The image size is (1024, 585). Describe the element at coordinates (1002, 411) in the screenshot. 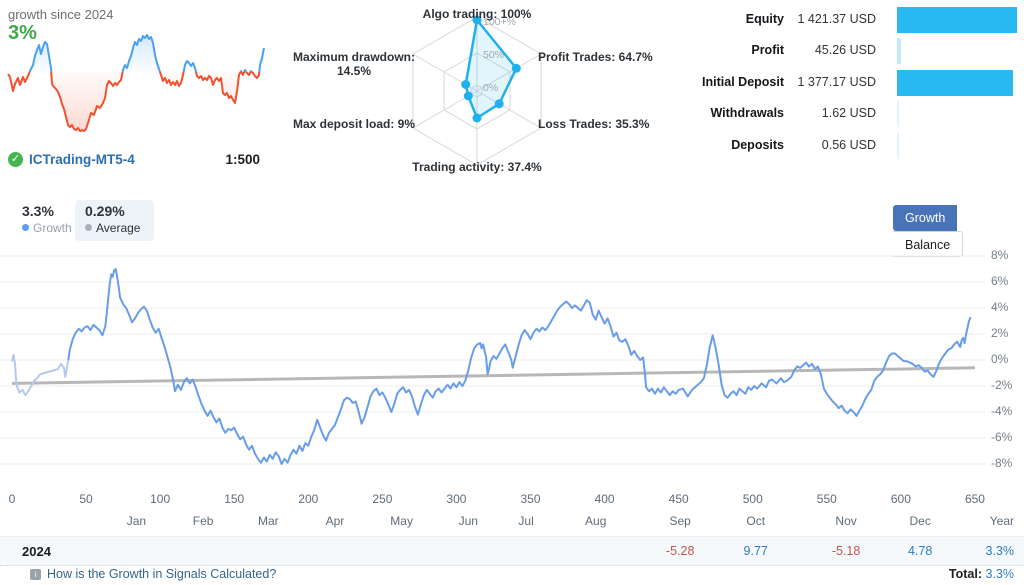

I see `y-tick-label: -4%` at that location.